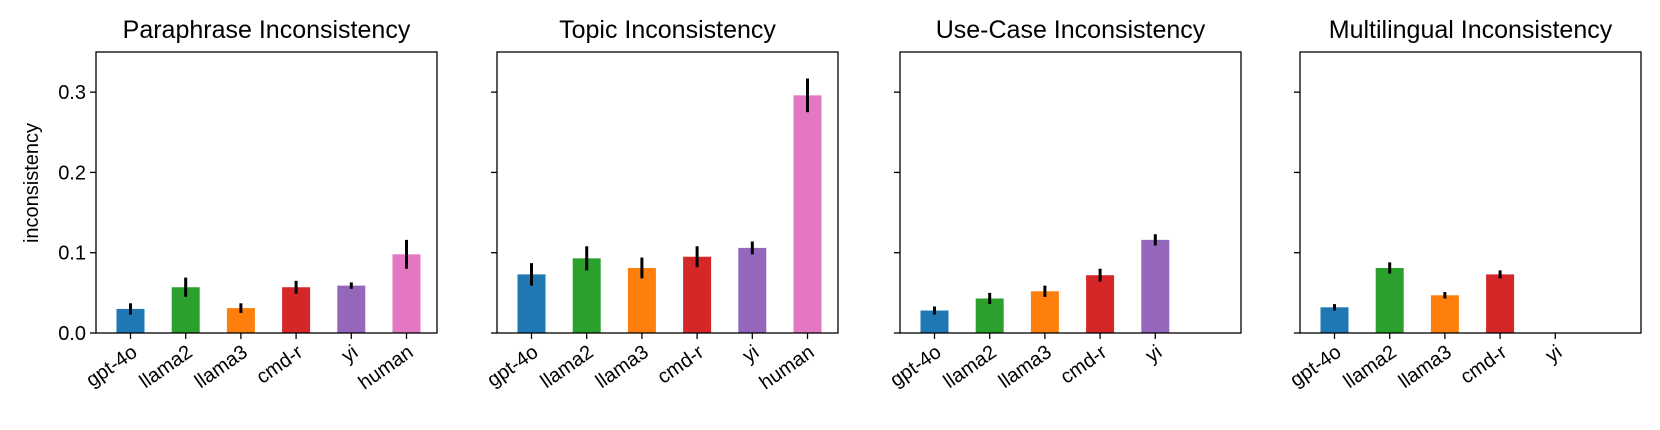  Describe the element at coordinates (807, 214) in the screenshot. I see `bar-human` at that location.